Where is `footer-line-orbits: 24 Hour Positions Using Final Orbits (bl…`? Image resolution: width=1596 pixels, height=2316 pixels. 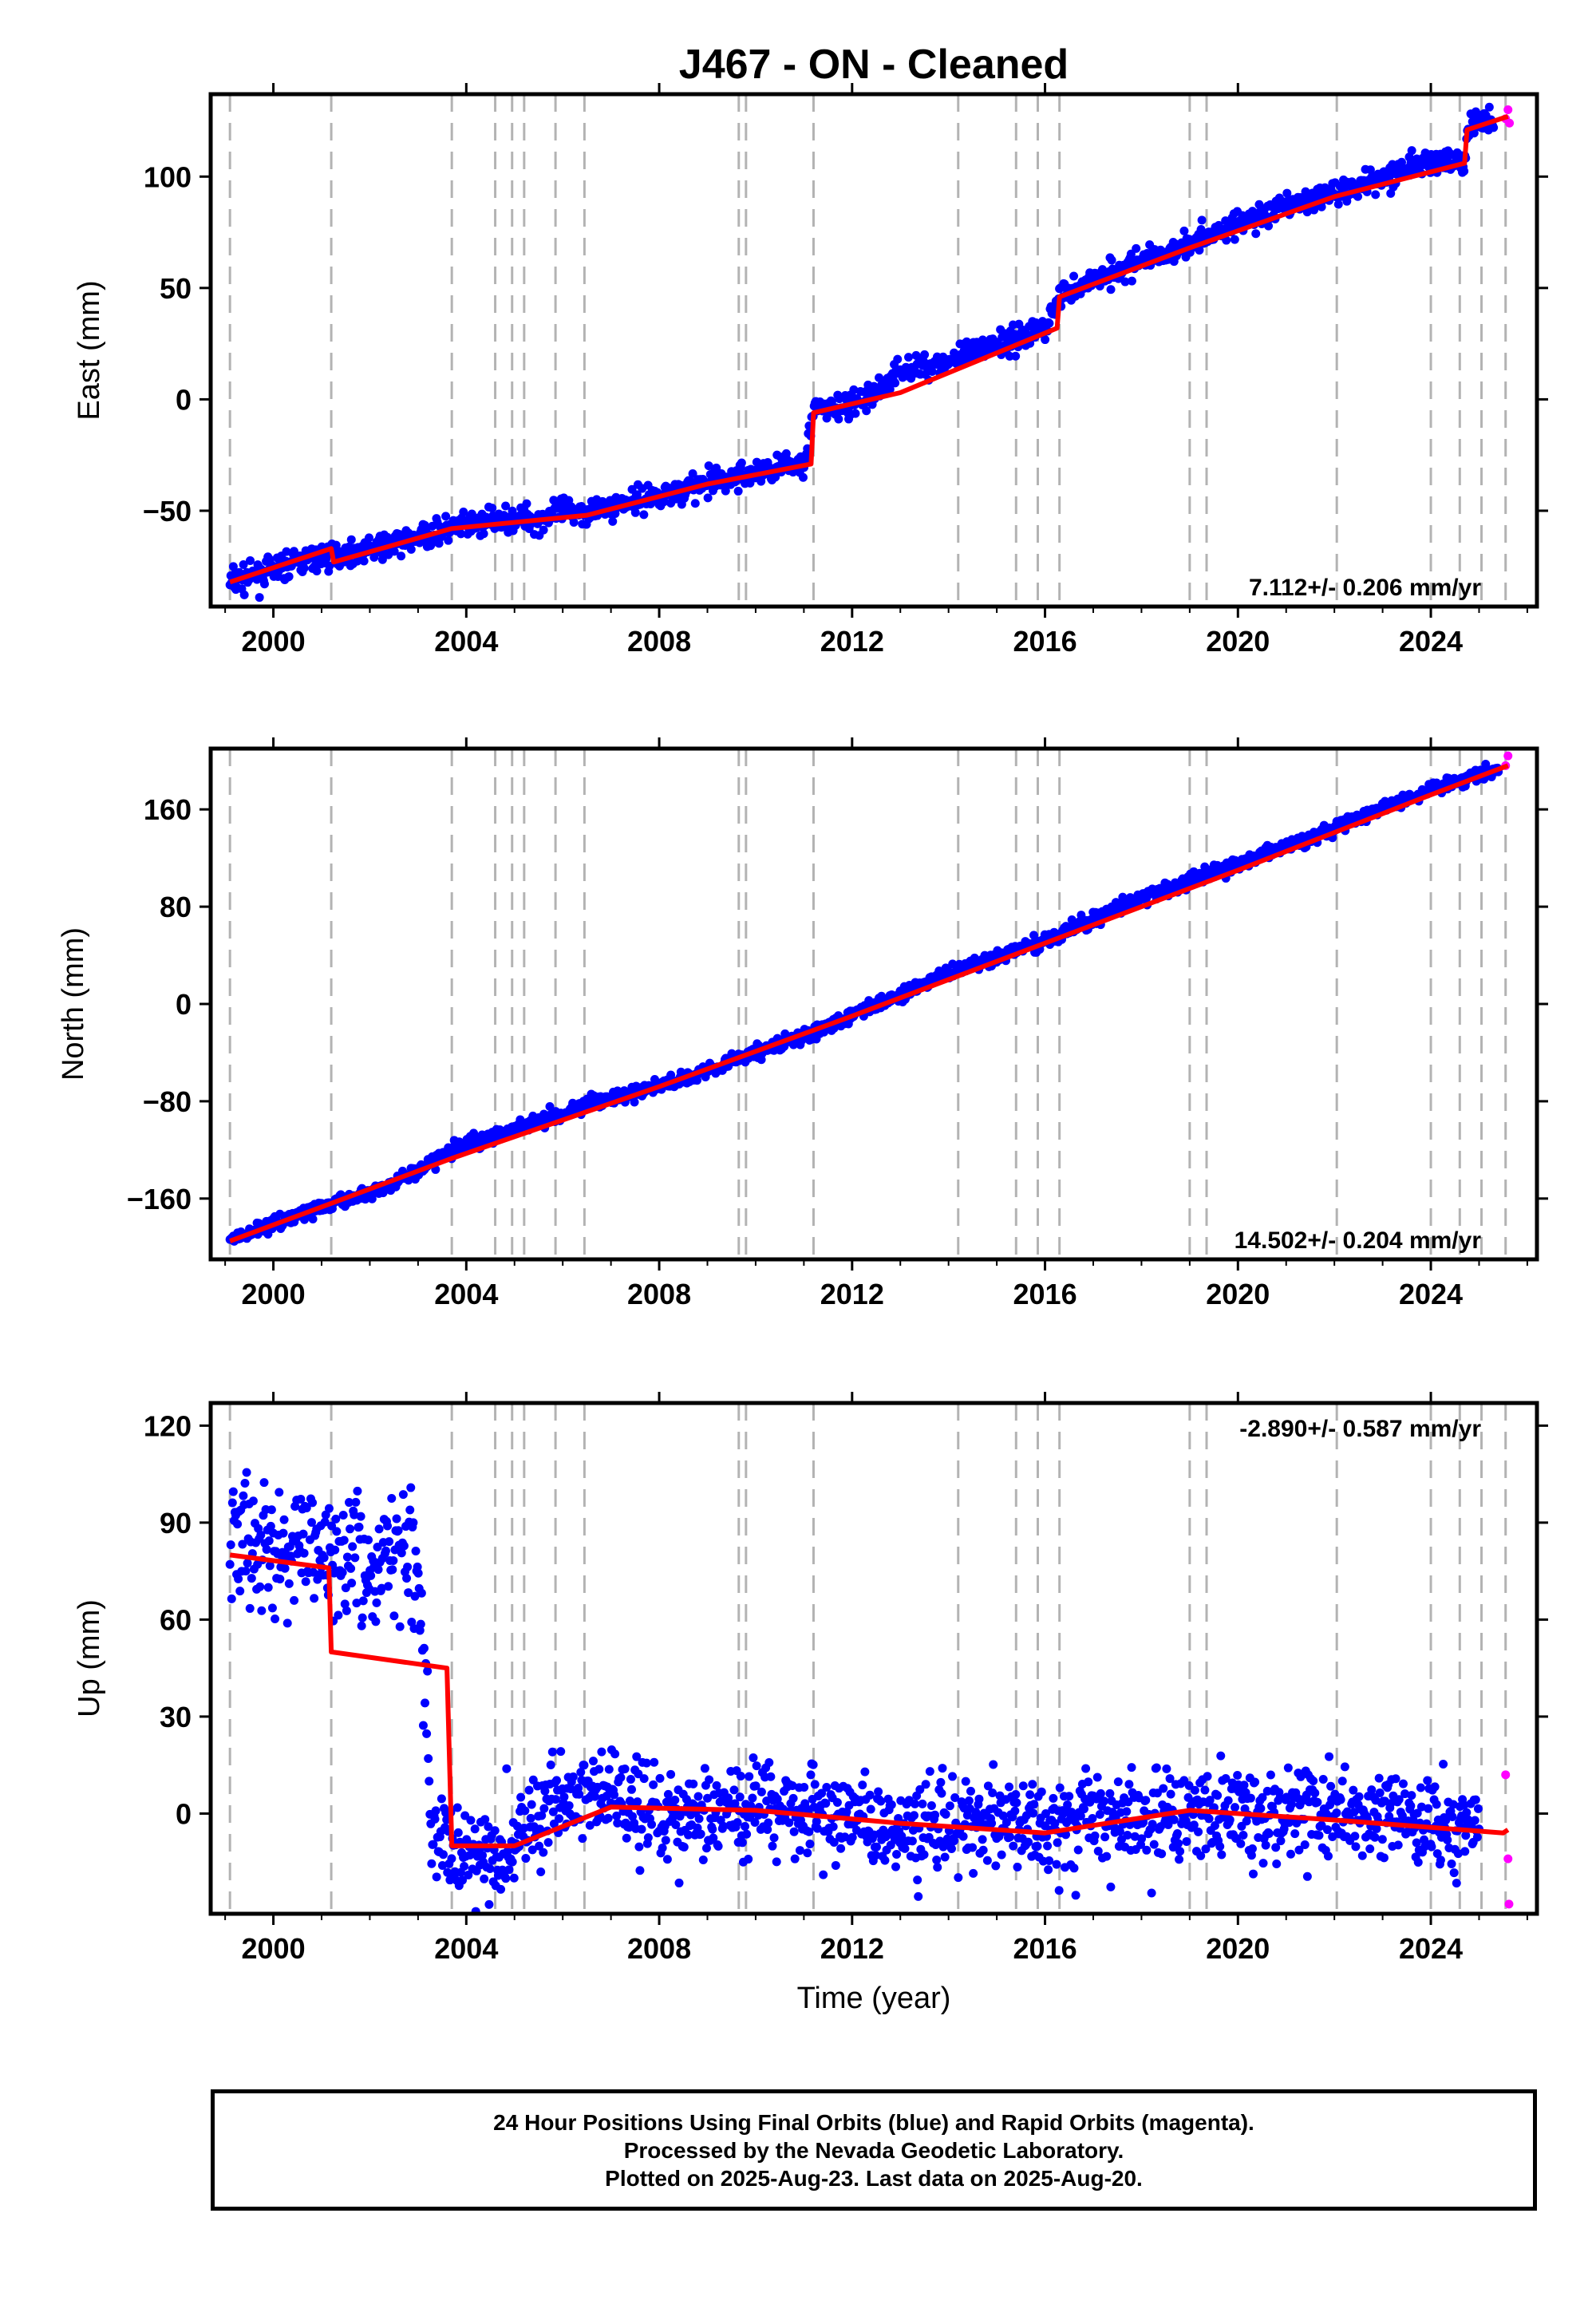 footer-line-orbits: 24 Hour Positions Using Final Orbits (bl… is located at coordinates (873, 2122).